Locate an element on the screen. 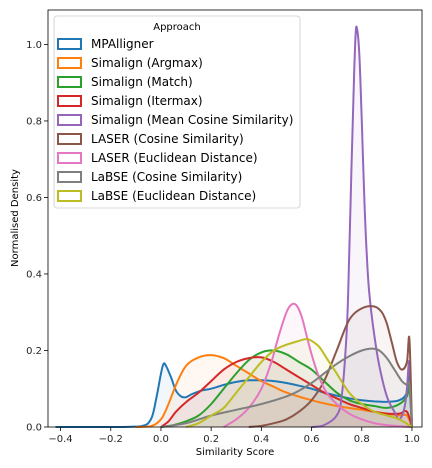 The width and height of the screenshot is (432, 468). x-tick-label: 0.2 is located at coordinates (211, 439).